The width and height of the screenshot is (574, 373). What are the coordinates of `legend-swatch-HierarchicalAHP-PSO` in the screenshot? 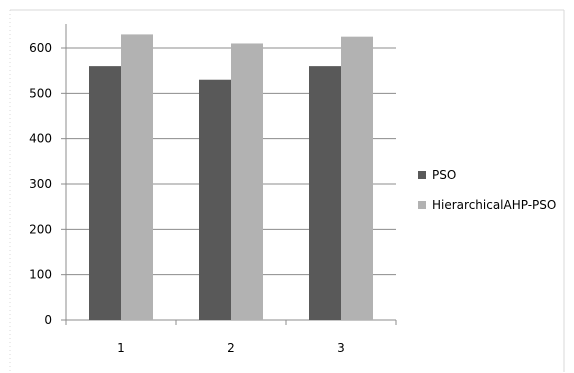 It's located at (422, 205).